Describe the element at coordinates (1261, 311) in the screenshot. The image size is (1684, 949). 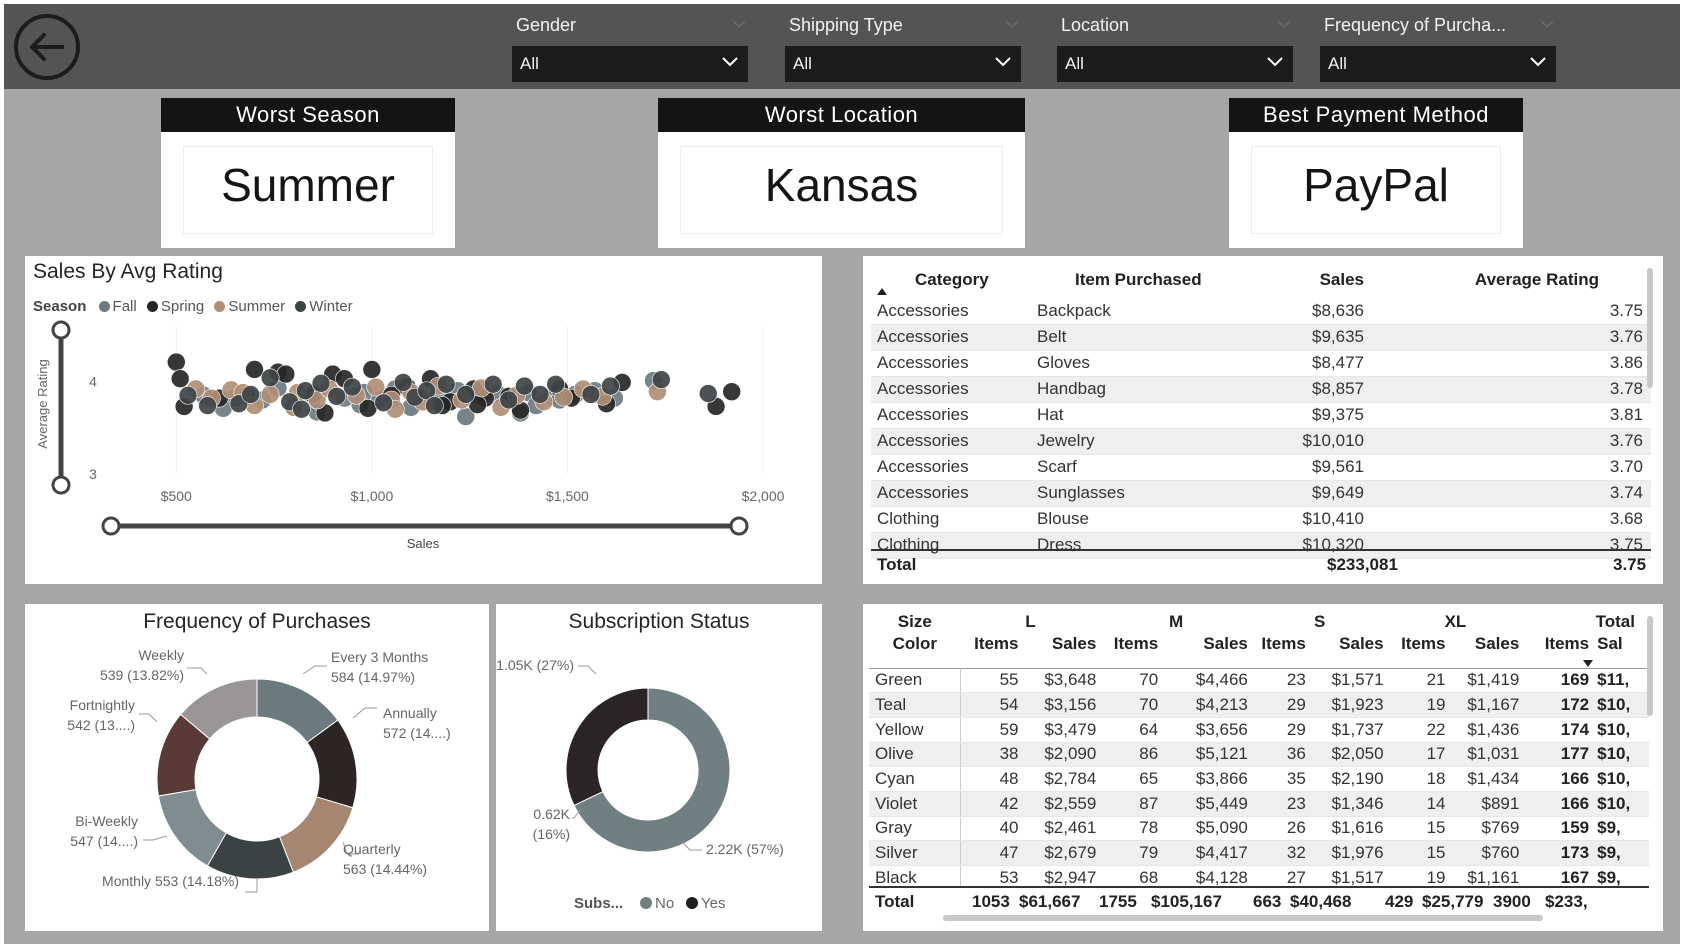
I see `table-row: Accessories Backpack $8,636 3.75` at that location.